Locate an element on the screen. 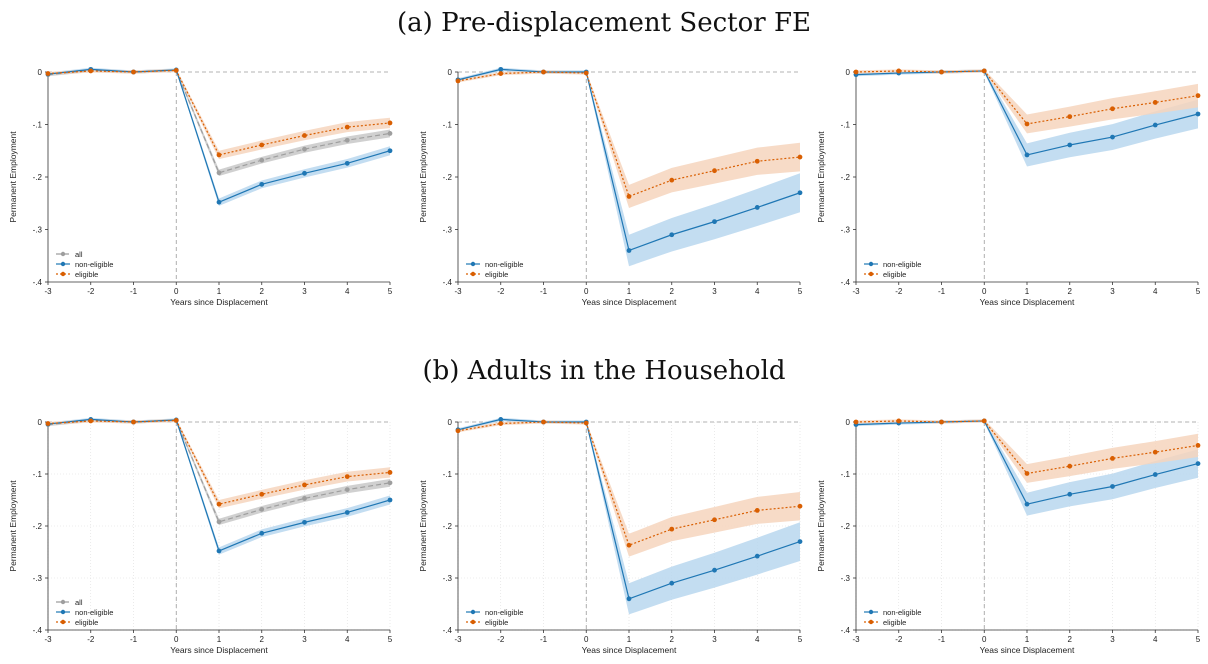  legend-label-all: all is located at coordinates (79, 254).